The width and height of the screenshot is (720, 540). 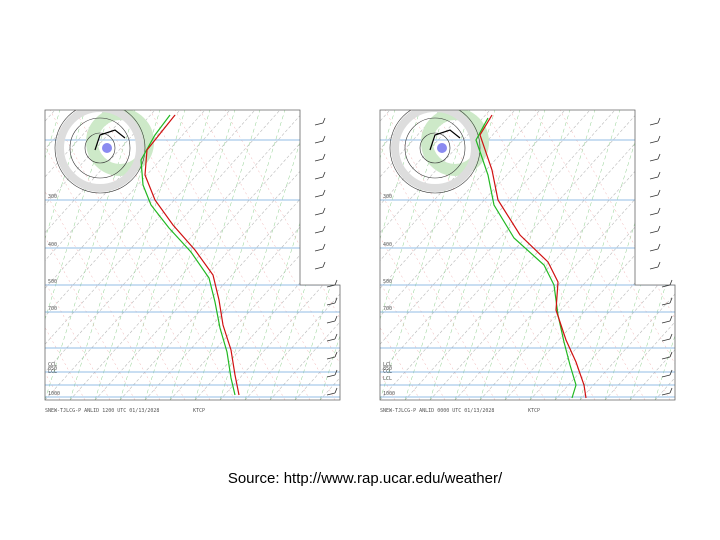 I want to click on pressure-label: 850, so click(x=52, y=369).